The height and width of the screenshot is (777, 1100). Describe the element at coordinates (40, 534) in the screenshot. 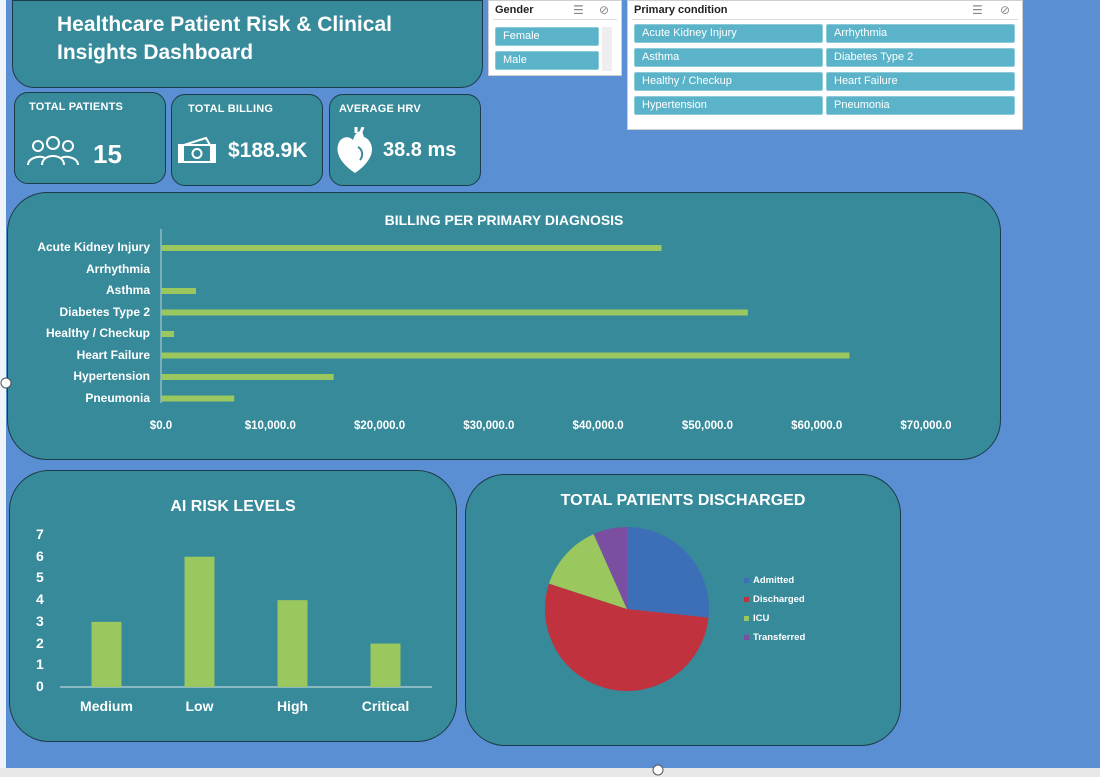

I see `tick-label: 7` at that location.